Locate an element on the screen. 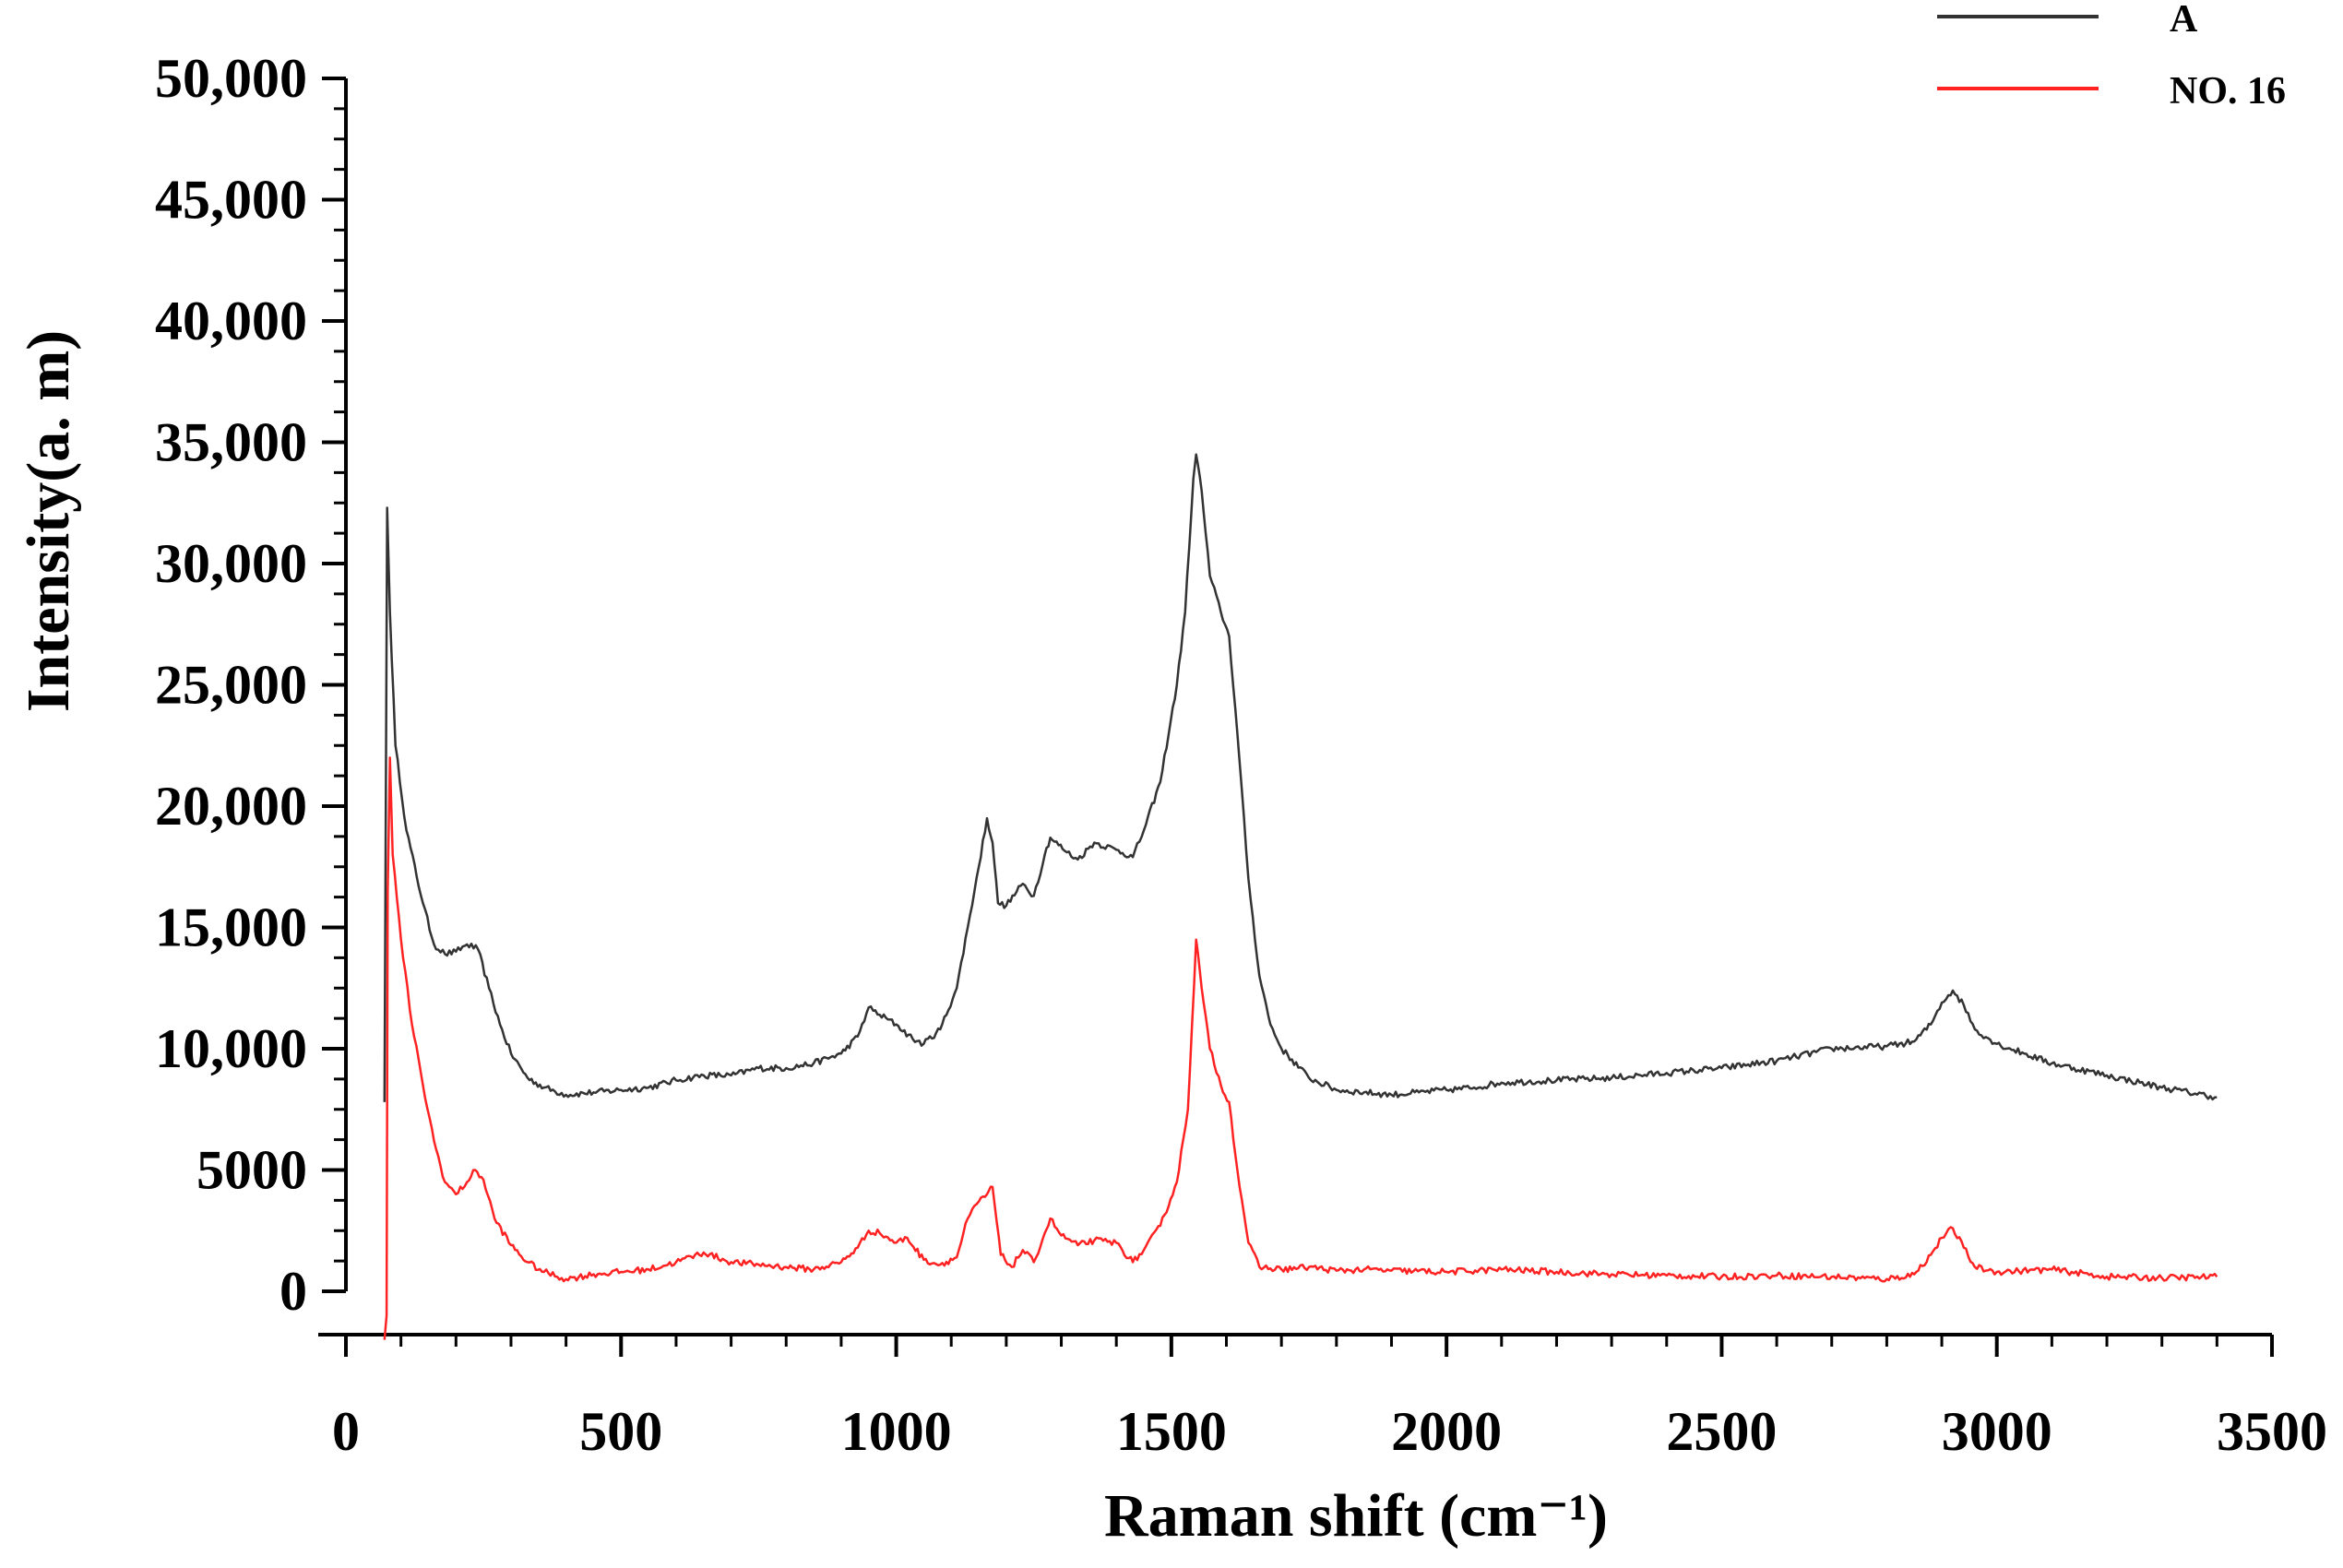 The height and width of the screenshot is (1568, 2343). y-tick-label: 10,000 is located at coordinates (231, 1048).